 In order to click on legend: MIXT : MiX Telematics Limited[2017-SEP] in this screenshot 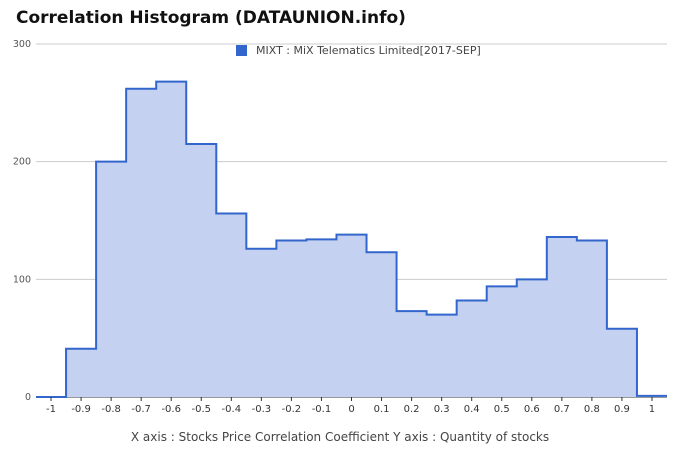, I will do `click(358, 50)`.